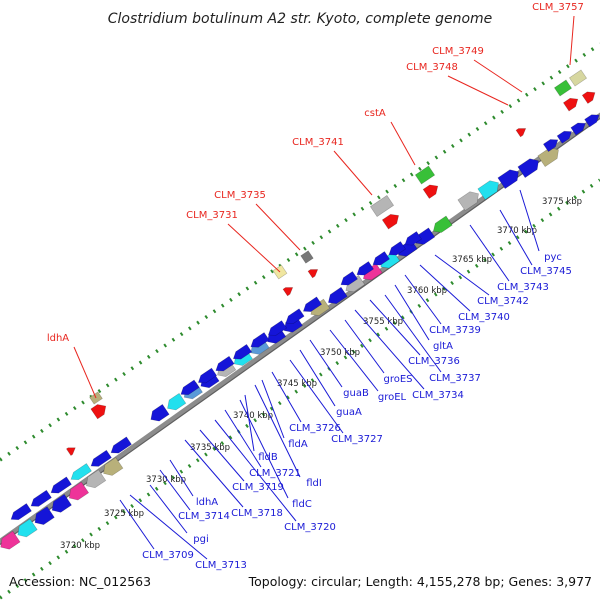 Image resolution: width=600 pixels, height=600 pixels. Describe the element at coordinates (302, 504) in the screenshot. I see `svg-text: fldC` at that location.